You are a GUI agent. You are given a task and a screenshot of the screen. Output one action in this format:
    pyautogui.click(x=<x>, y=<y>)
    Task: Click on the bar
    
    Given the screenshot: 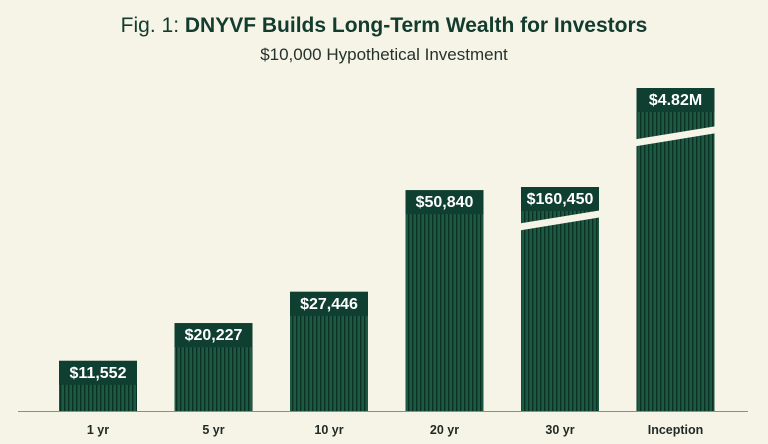 What is the action you would take?
    pyautogui.click(x=444, y=300)
    